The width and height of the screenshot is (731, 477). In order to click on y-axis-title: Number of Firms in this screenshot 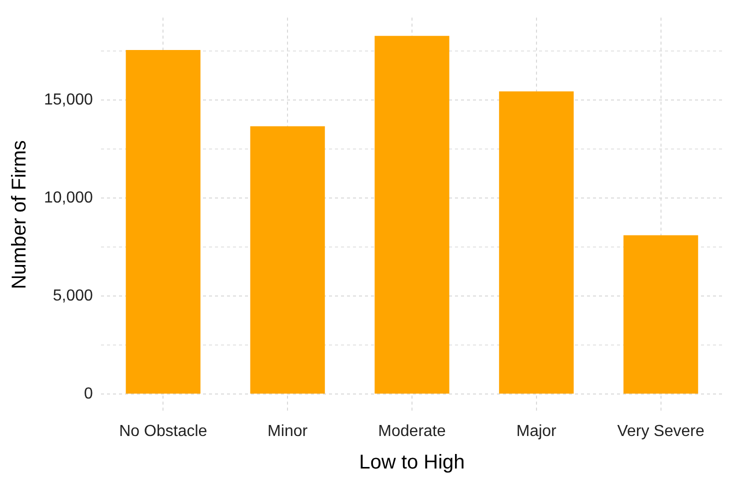, I will do `click(19, 215)`.